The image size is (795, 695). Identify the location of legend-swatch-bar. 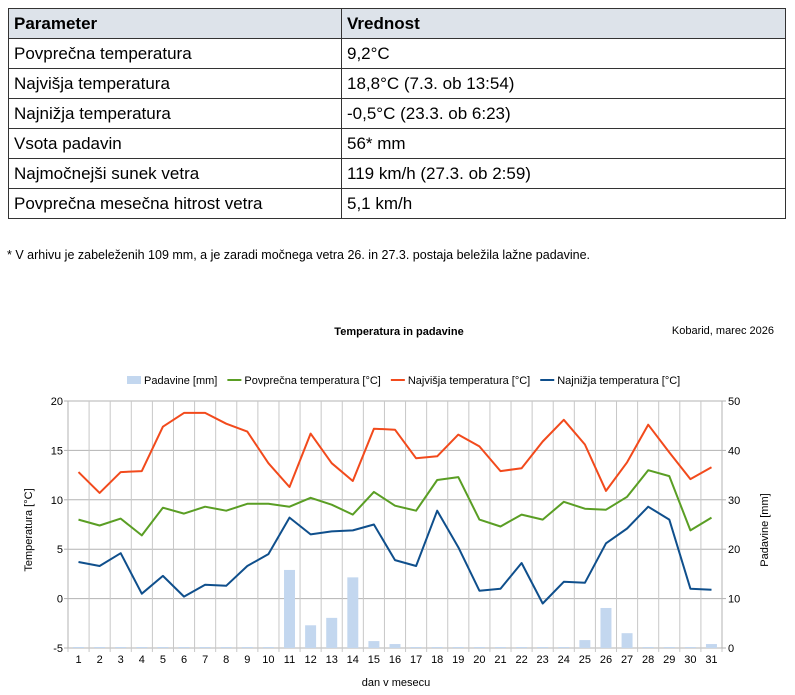
(134, 380).